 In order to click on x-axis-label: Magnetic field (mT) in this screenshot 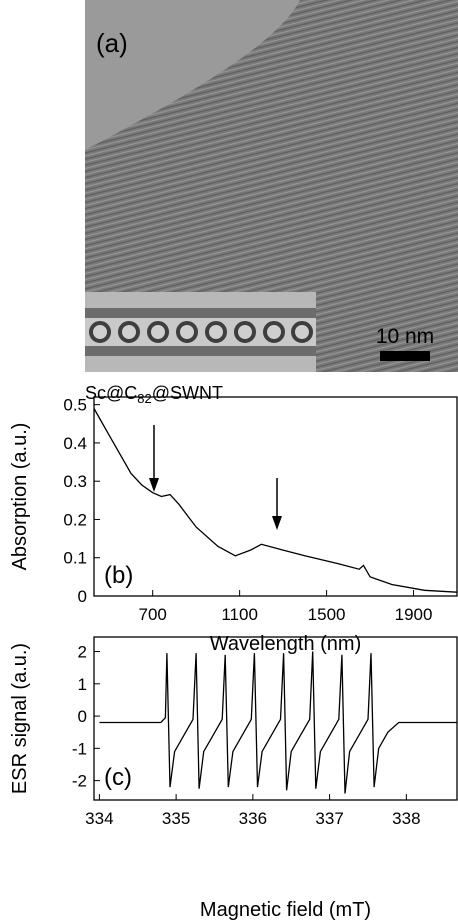, I will do `click(285, 910)`.